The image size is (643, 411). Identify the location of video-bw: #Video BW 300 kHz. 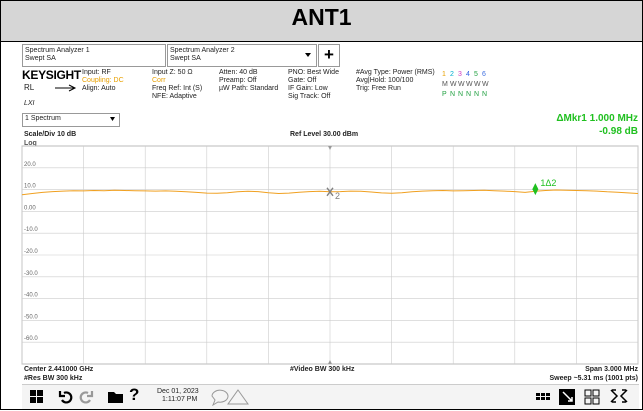
(322, 369).